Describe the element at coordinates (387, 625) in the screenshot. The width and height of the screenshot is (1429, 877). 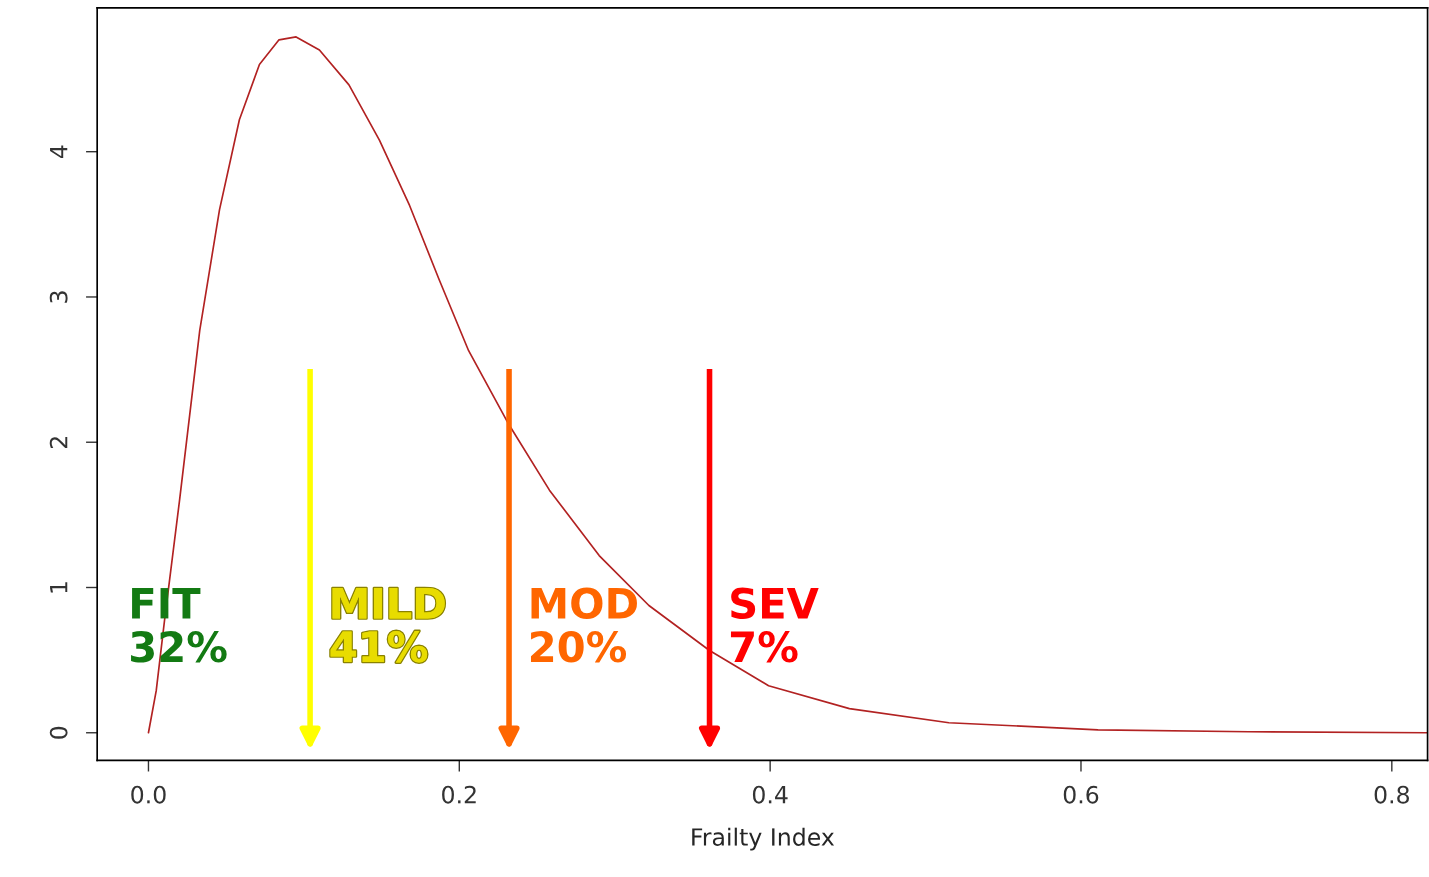
I see `annotation: MILD 41%` at that location.